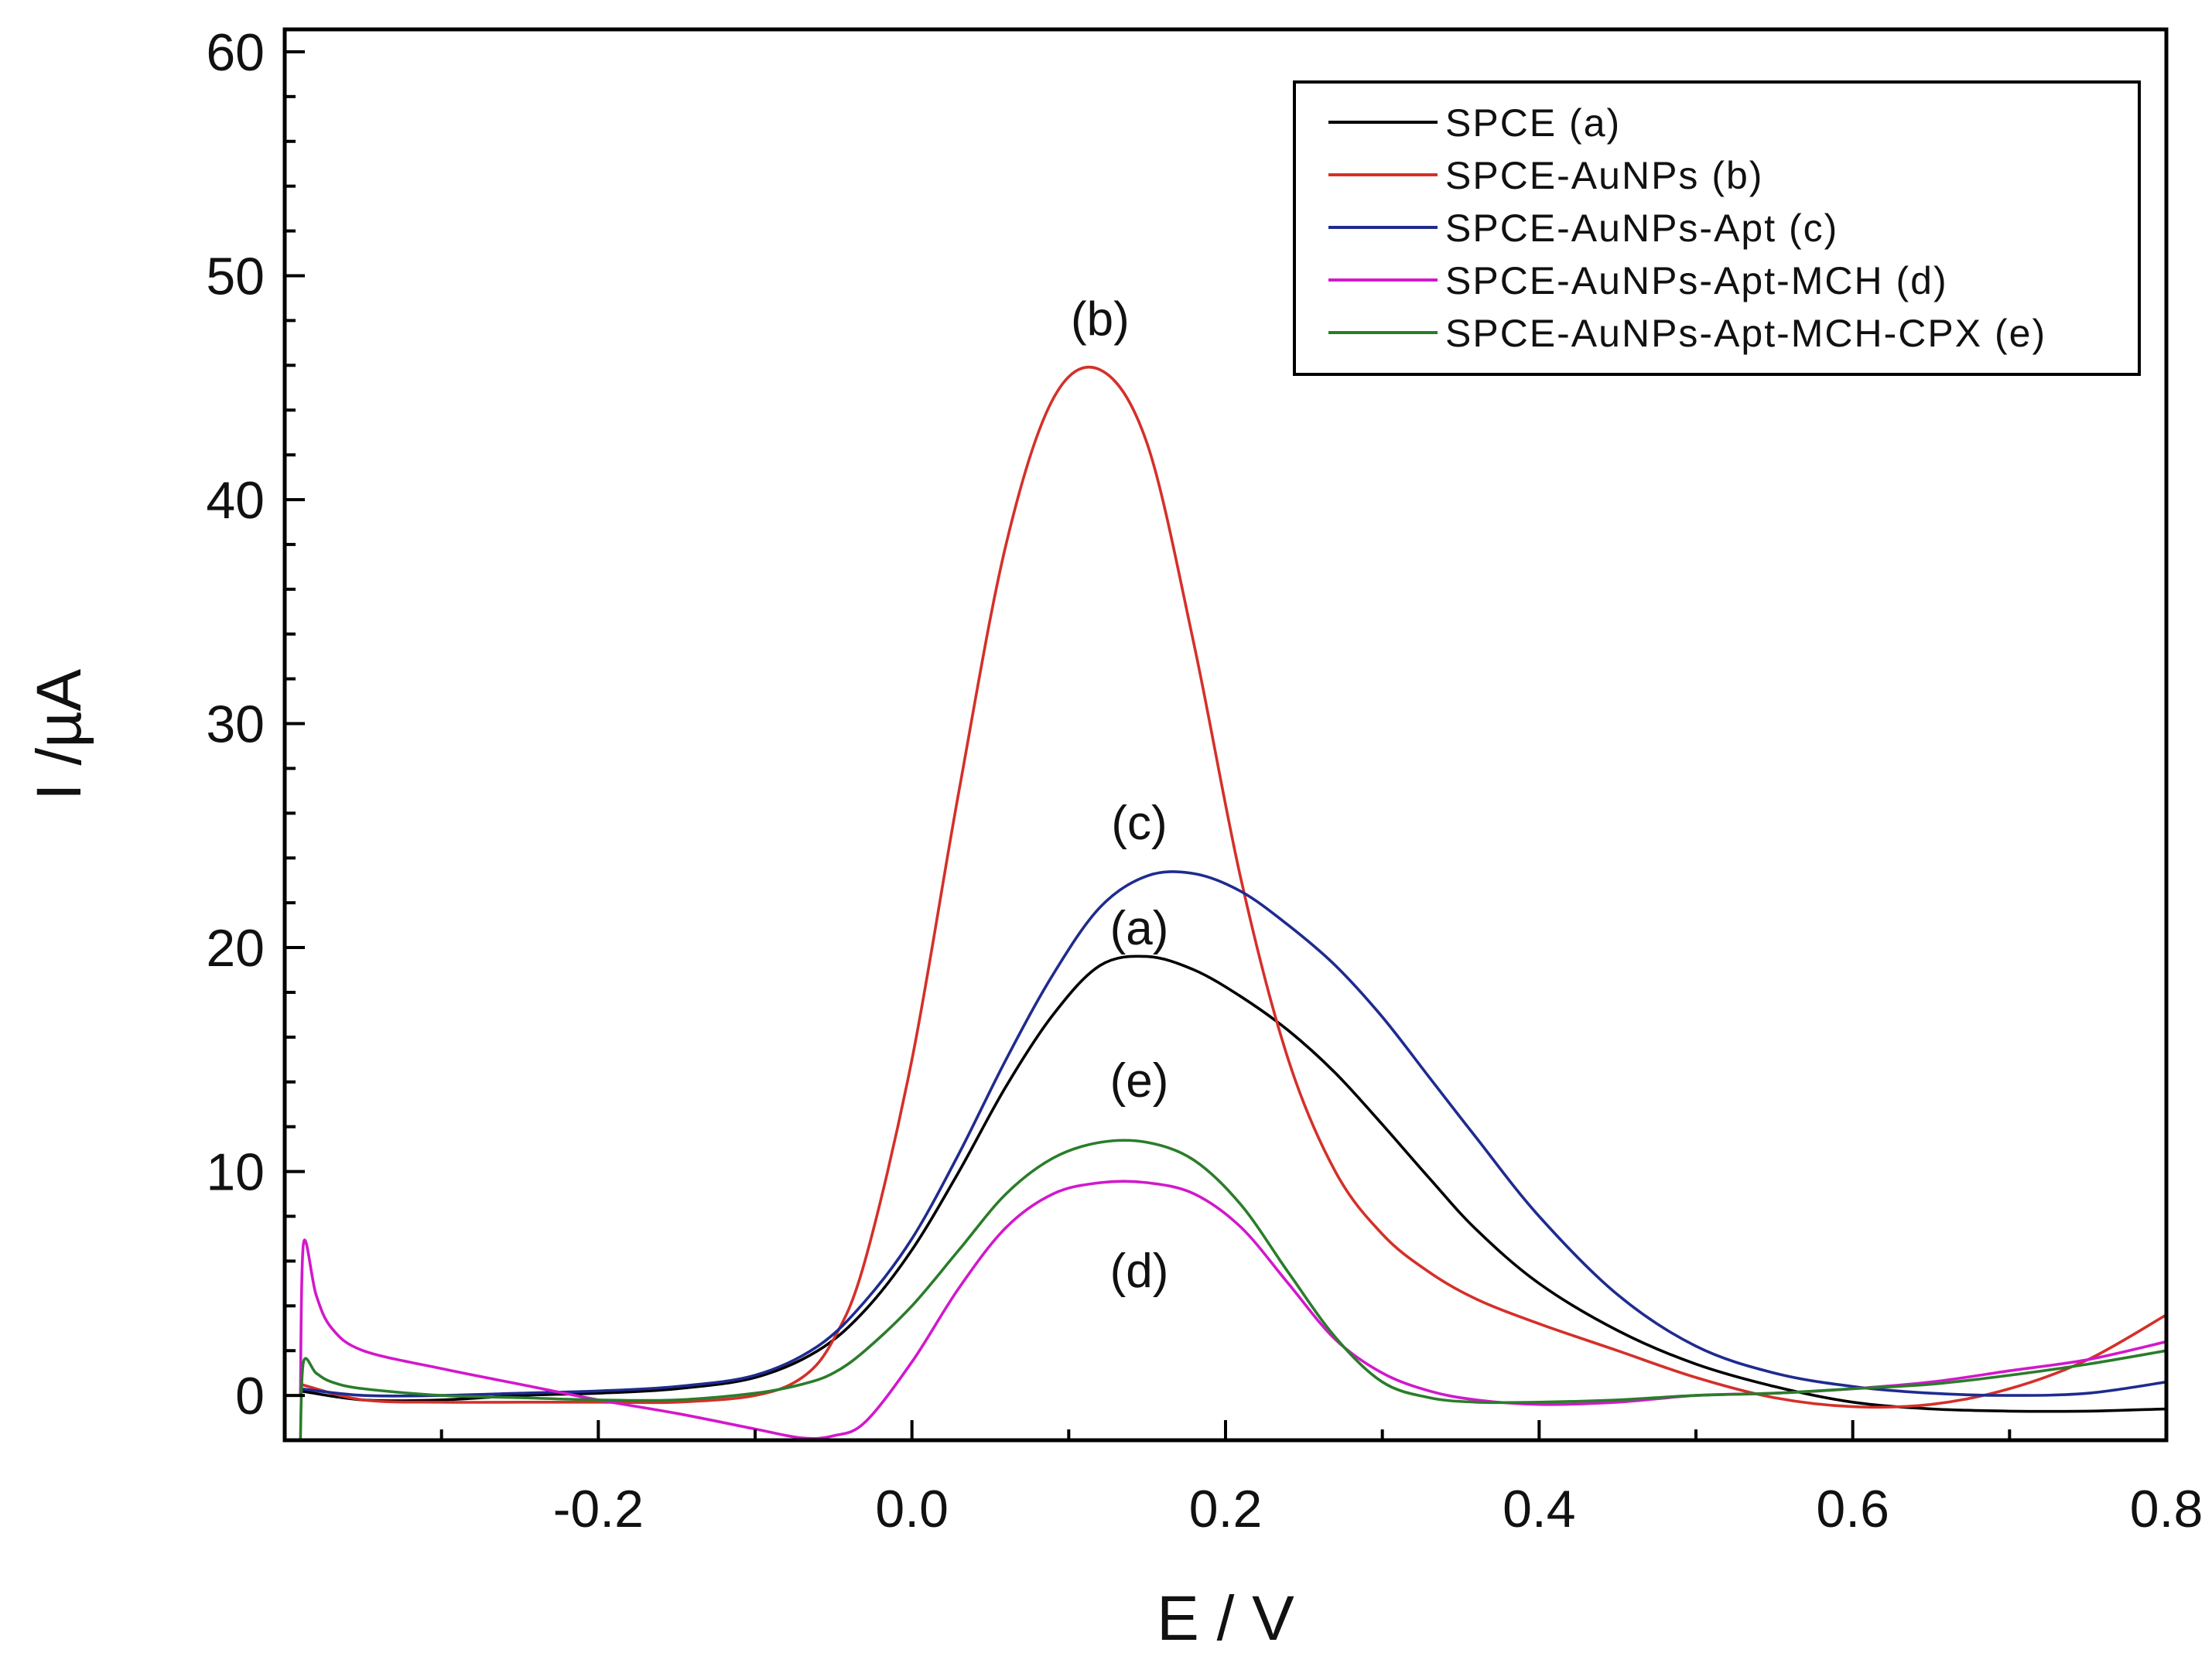  I want to click on x-tick-label: 0.2, so click(1226, 1509).